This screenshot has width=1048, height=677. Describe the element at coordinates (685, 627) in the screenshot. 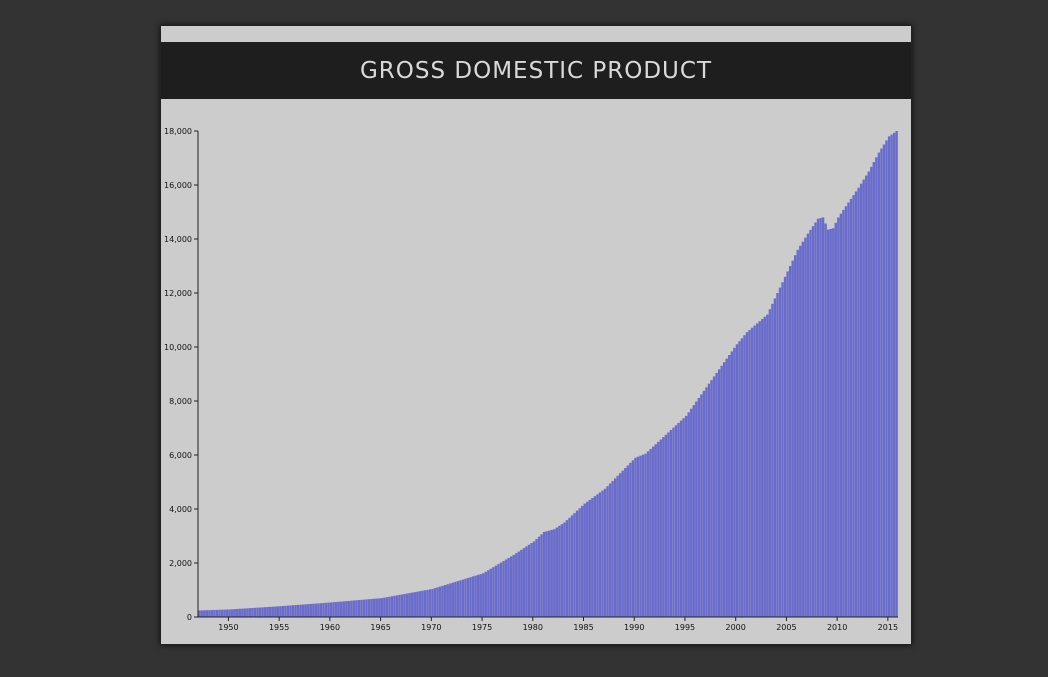

I see `x-tick-label: 1995` at that location.